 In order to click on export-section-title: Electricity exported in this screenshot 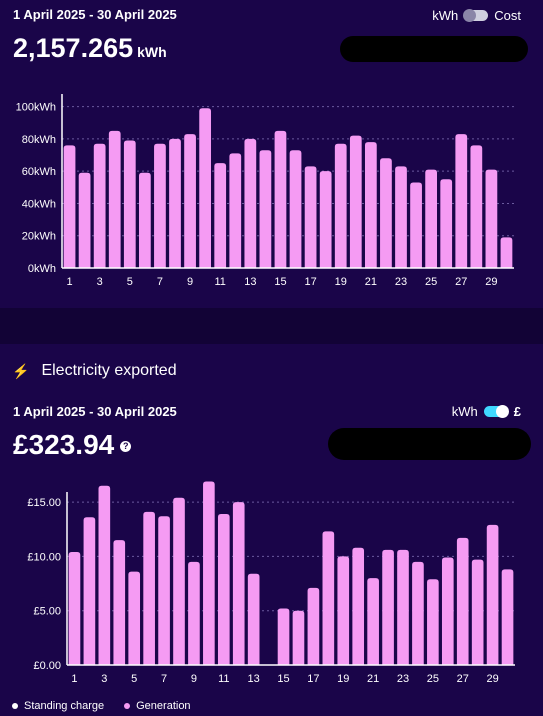, I will do `click(109, 370)`.